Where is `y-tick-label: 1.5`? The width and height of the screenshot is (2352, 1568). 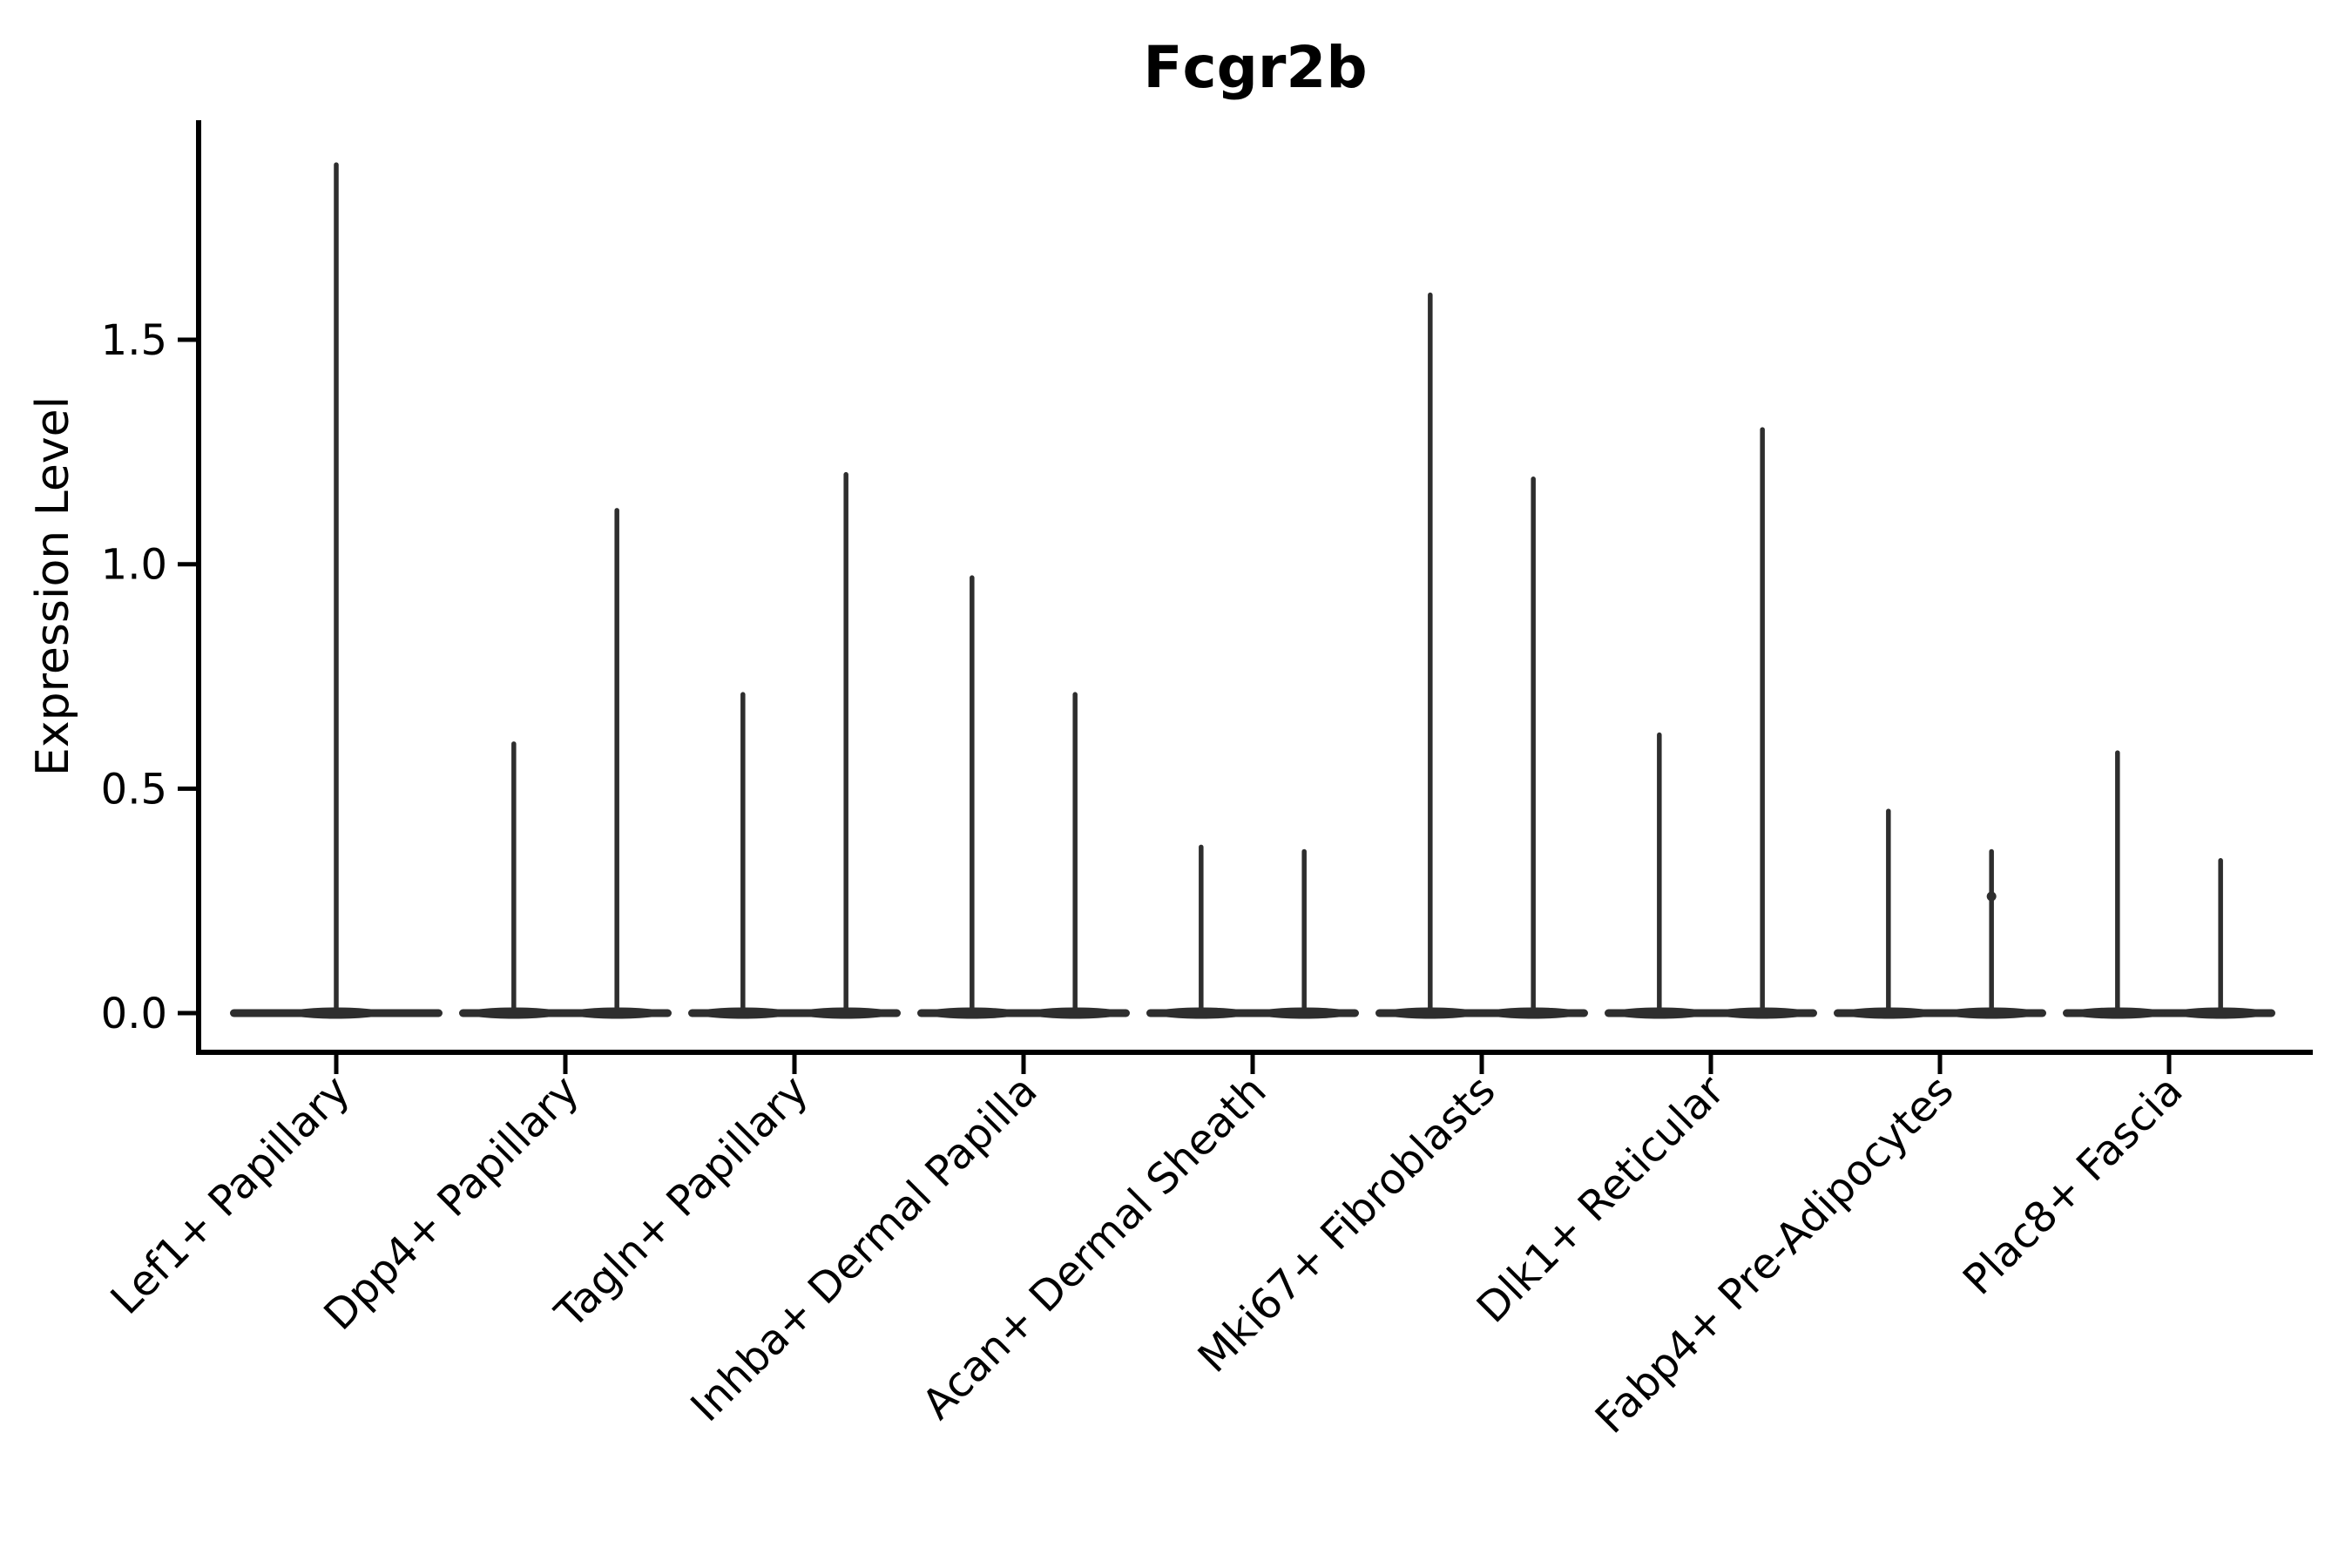 y-tick-label: 1.5 is located at coordinates (134, 340).